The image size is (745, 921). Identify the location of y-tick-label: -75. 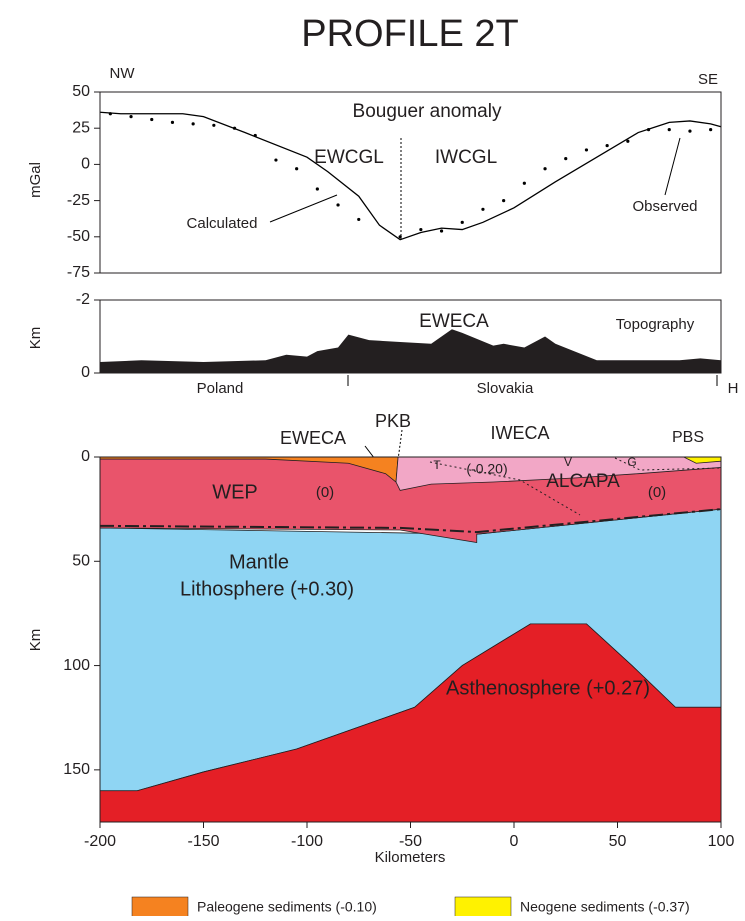
(78, 272).